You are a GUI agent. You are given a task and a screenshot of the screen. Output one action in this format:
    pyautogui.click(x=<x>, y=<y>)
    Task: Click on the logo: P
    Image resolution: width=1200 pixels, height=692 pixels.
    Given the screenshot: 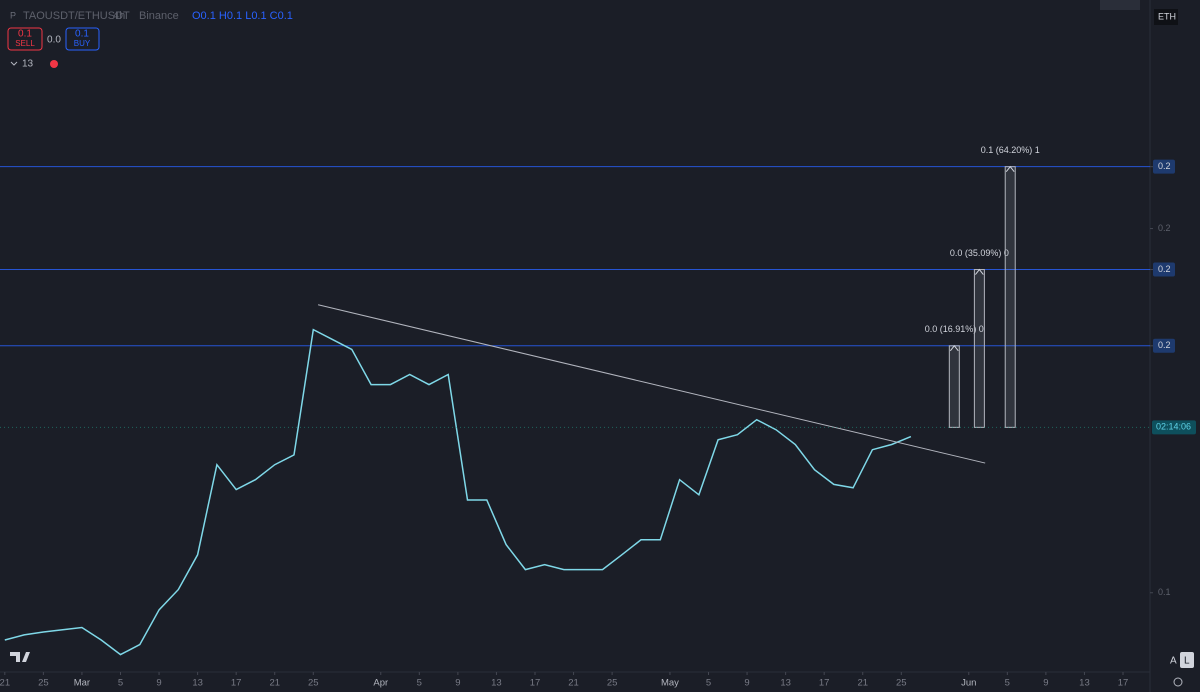 What is the action you would take?
    pyautogui.click(x=13, y=15)
    